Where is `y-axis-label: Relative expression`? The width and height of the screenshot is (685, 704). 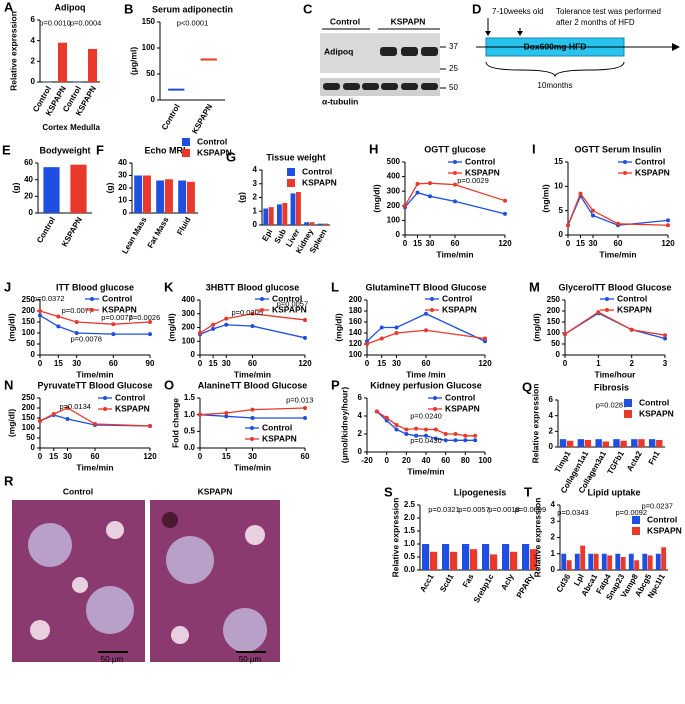 y-axis-label: Relative expression is located at coordinates (537, 538).